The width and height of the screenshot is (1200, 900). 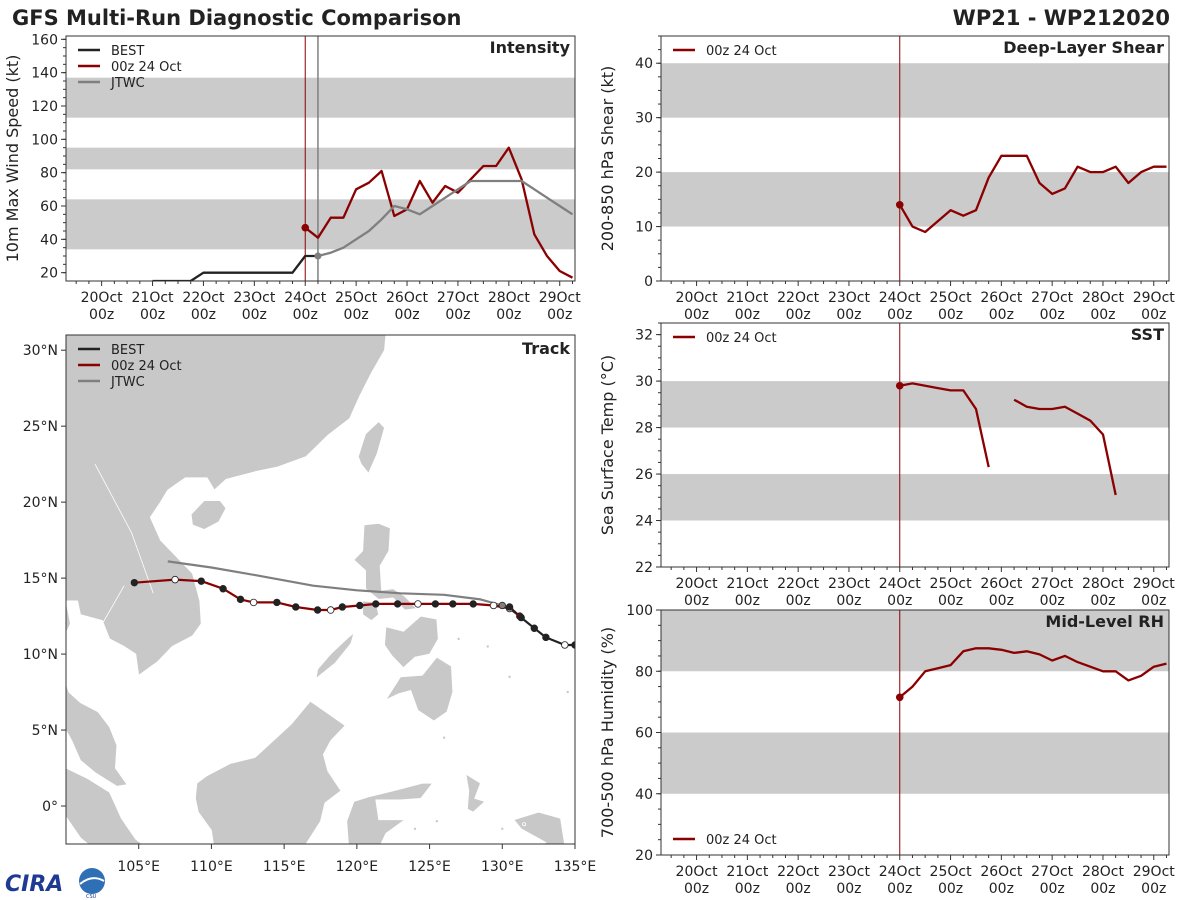 I want to click on shear-xtick-label: 22Oct, so click(x=798, y=298).